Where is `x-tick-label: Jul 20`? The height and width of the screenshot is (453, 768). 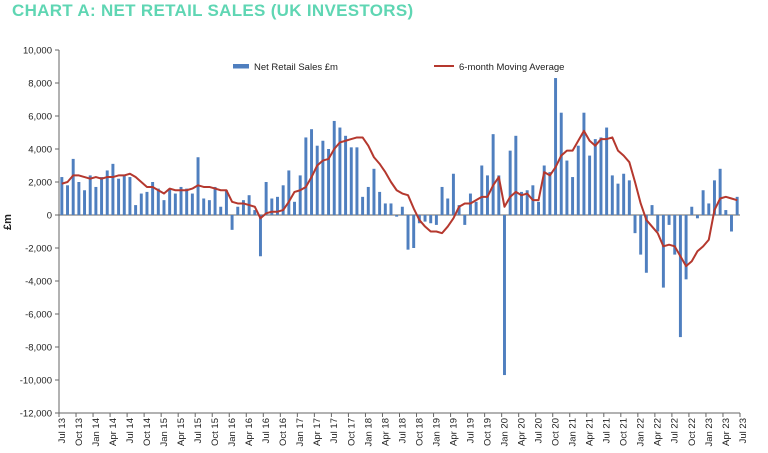 x-tick-label: Jul 20 is located at coordinates (539, 430).